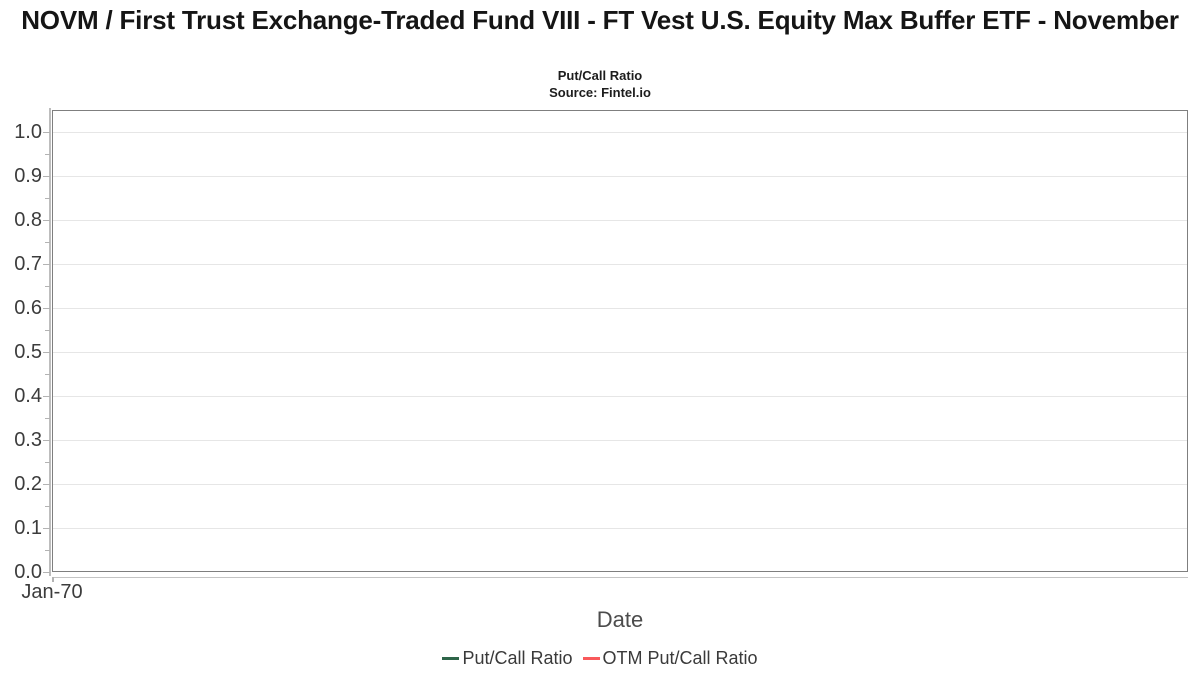 Image resolution: width=1200 pixels, height=675 pixels. I want to click on chart-subtitle: Put/Call Ratio, so click(600, 75).